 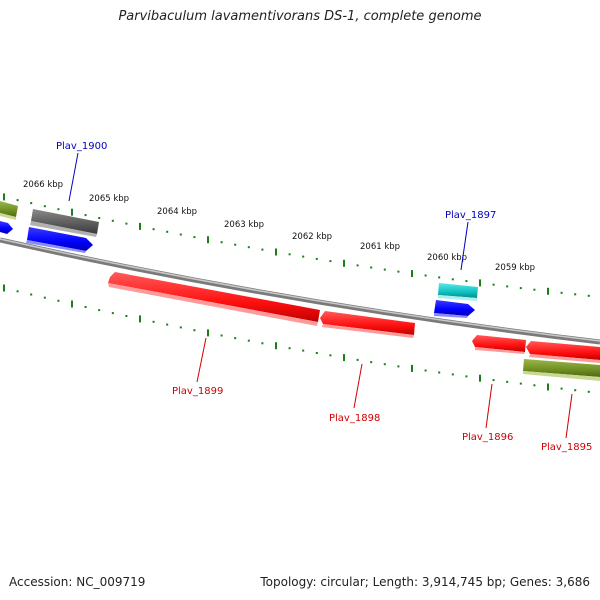 What do you see at coordinates (59, 240) in the screenshot?
I see `gene-blue-left` at bounding box center [59, 240].